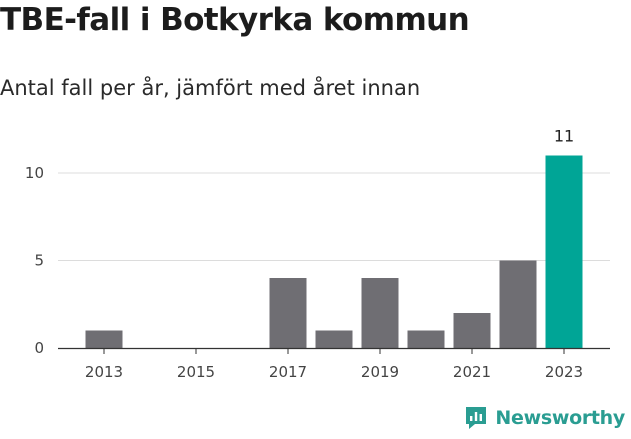 The image size is (631, 439). I want to click on x-tick-label-2013: 2013, so click(104, 372).